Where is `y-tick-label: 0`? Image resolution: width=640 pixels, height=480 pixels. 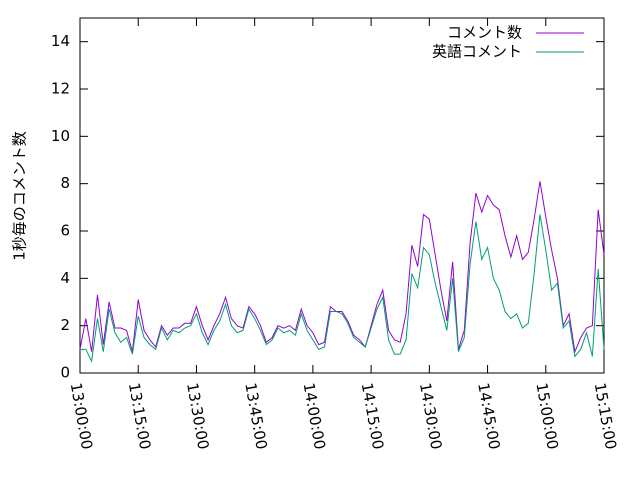
y-tick-label: 0 is located at coordinates (65, 373).